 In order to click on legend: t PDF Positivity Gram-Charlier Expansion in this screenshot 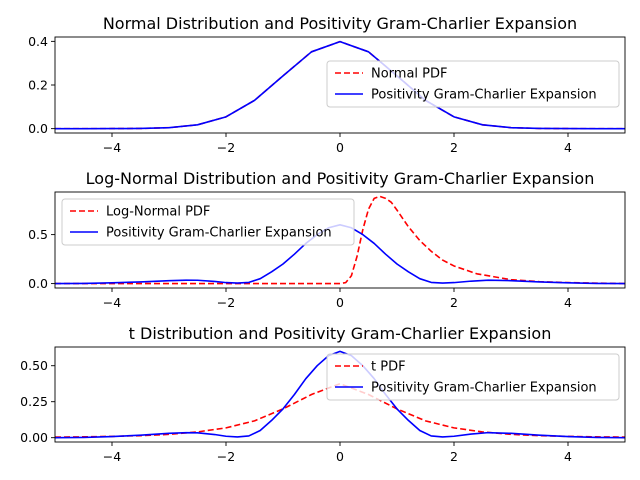, I will do `click(473, 377)`.